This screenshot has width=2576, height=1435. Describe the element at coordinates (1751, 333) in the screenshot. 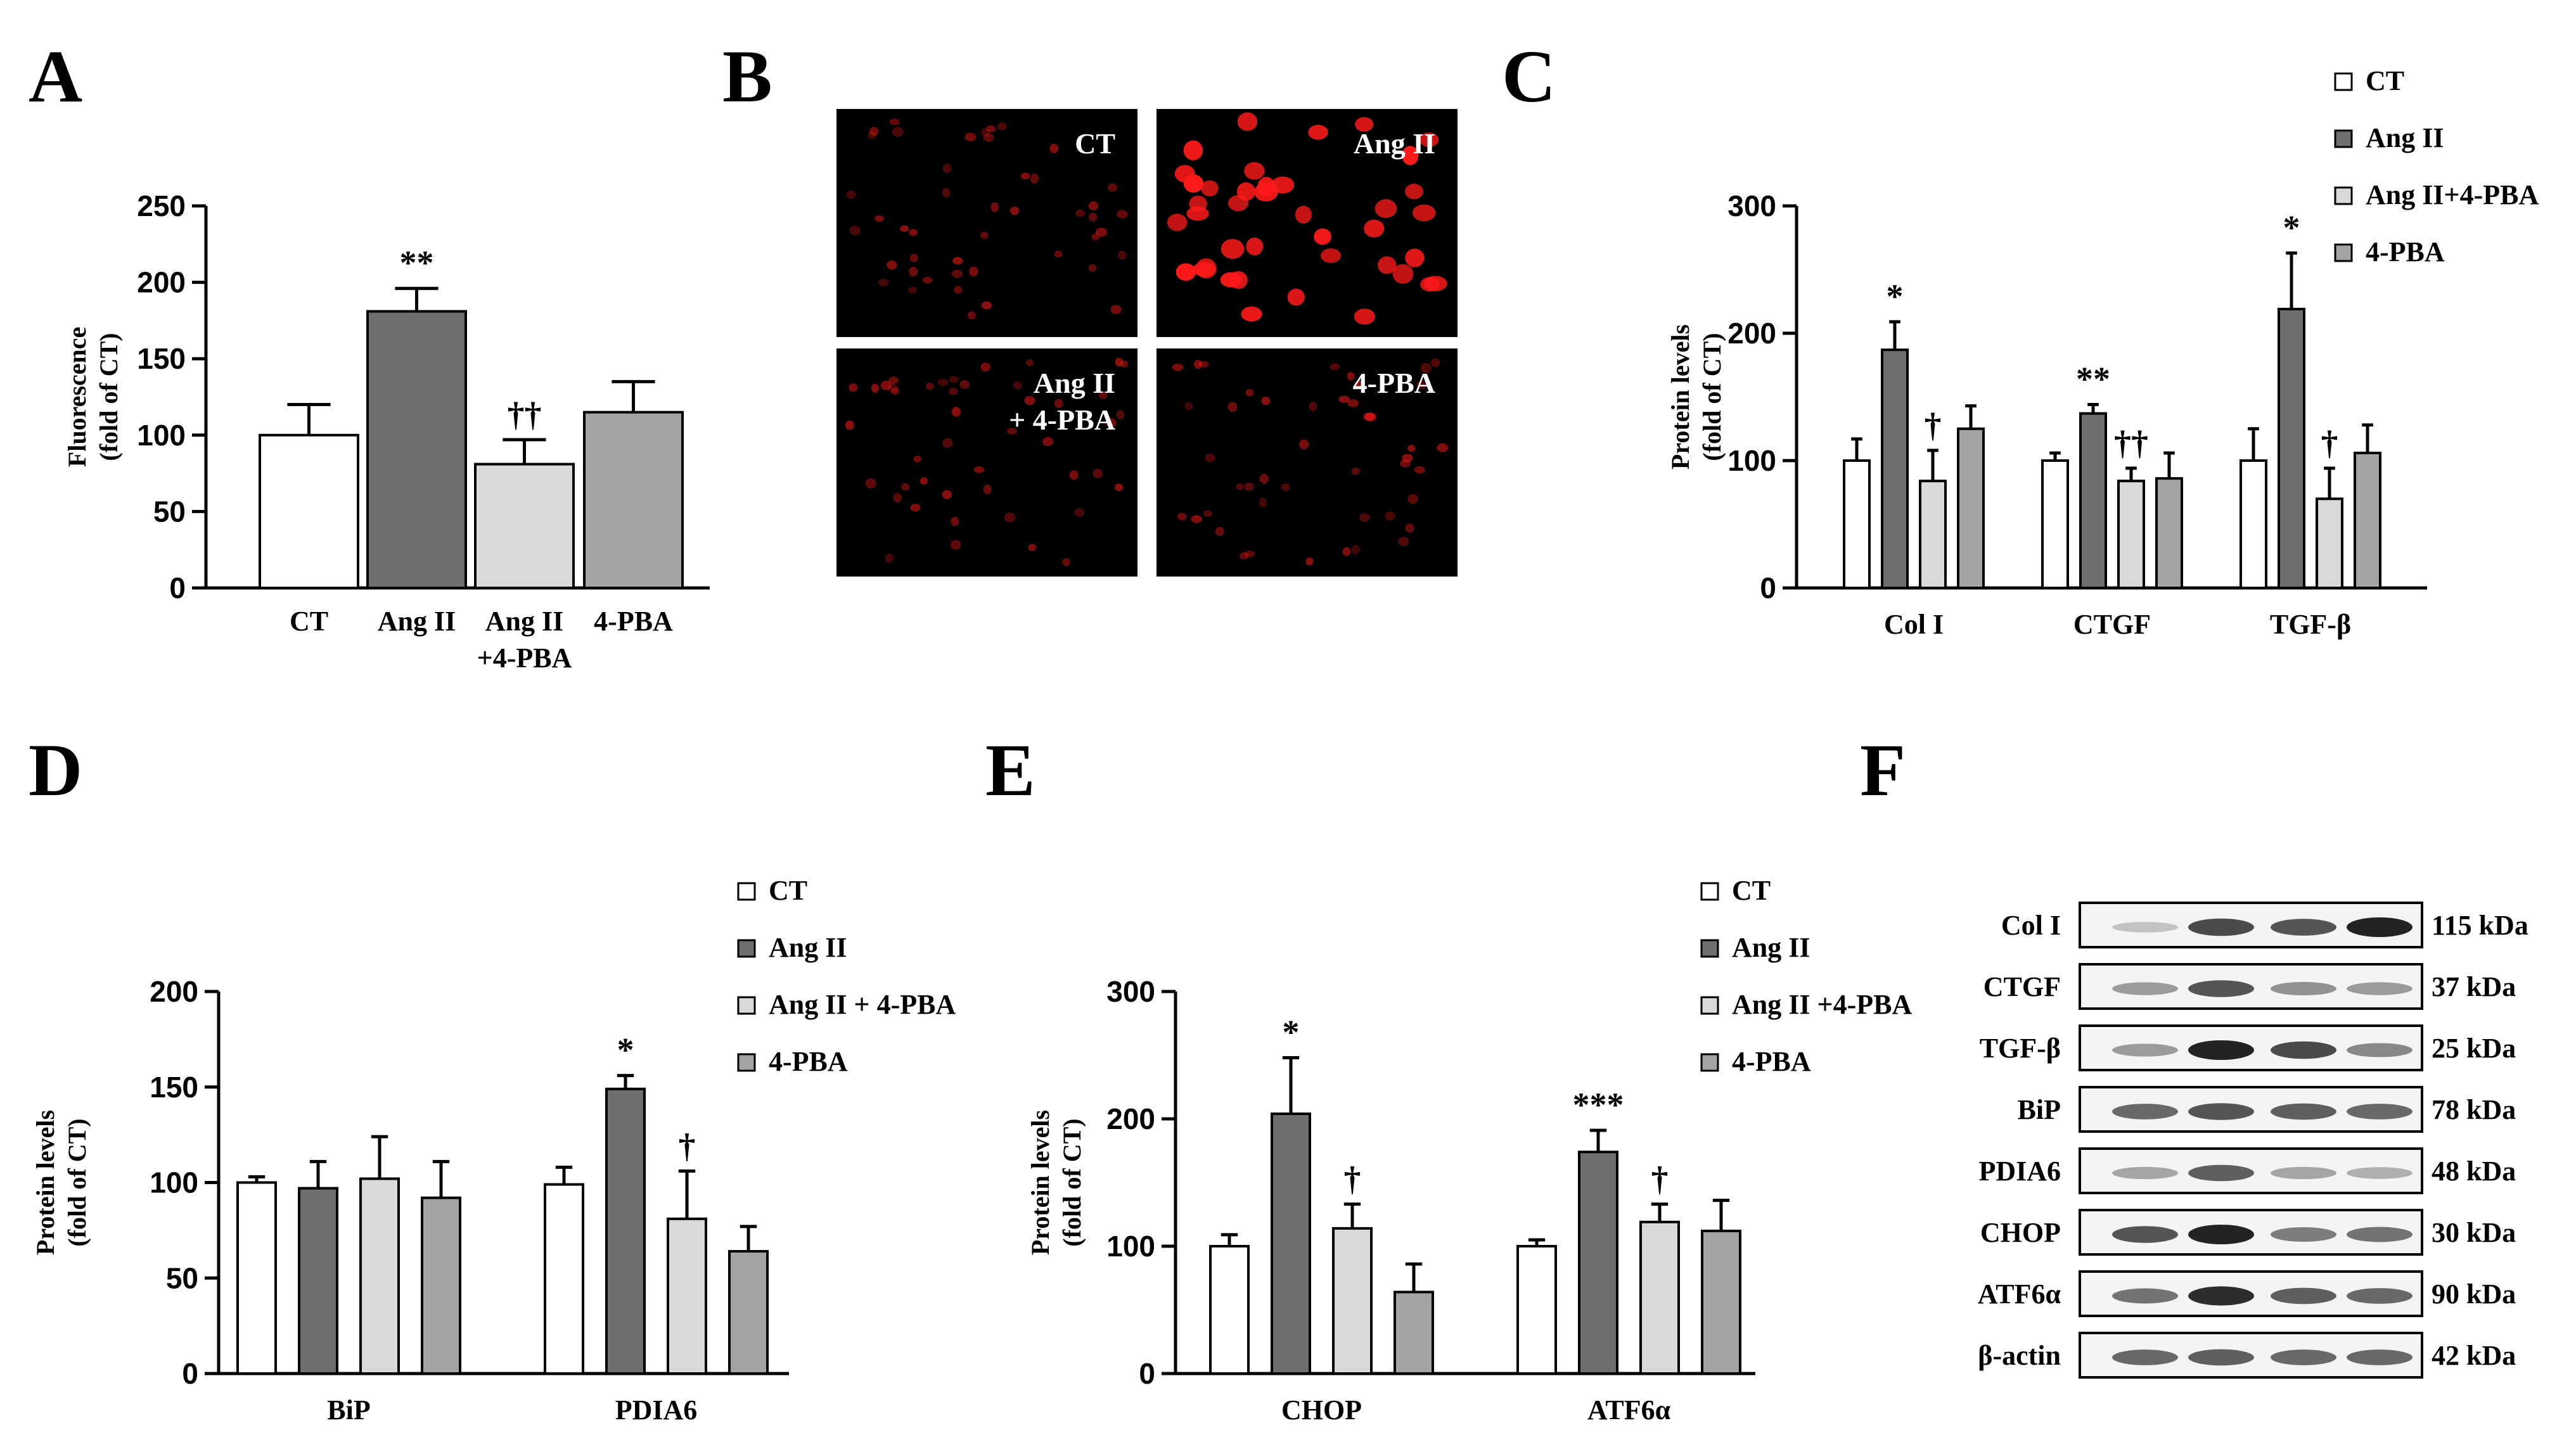

I see `y-tick-label: 200` at that location.